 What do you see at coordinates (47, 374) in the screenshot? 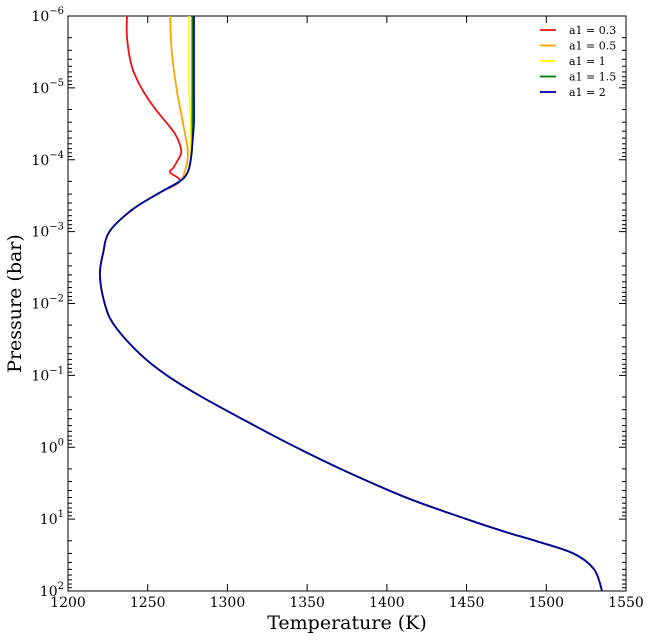
I see `y-tick-label: 10⁻¹` at bounding box center [47, 374].